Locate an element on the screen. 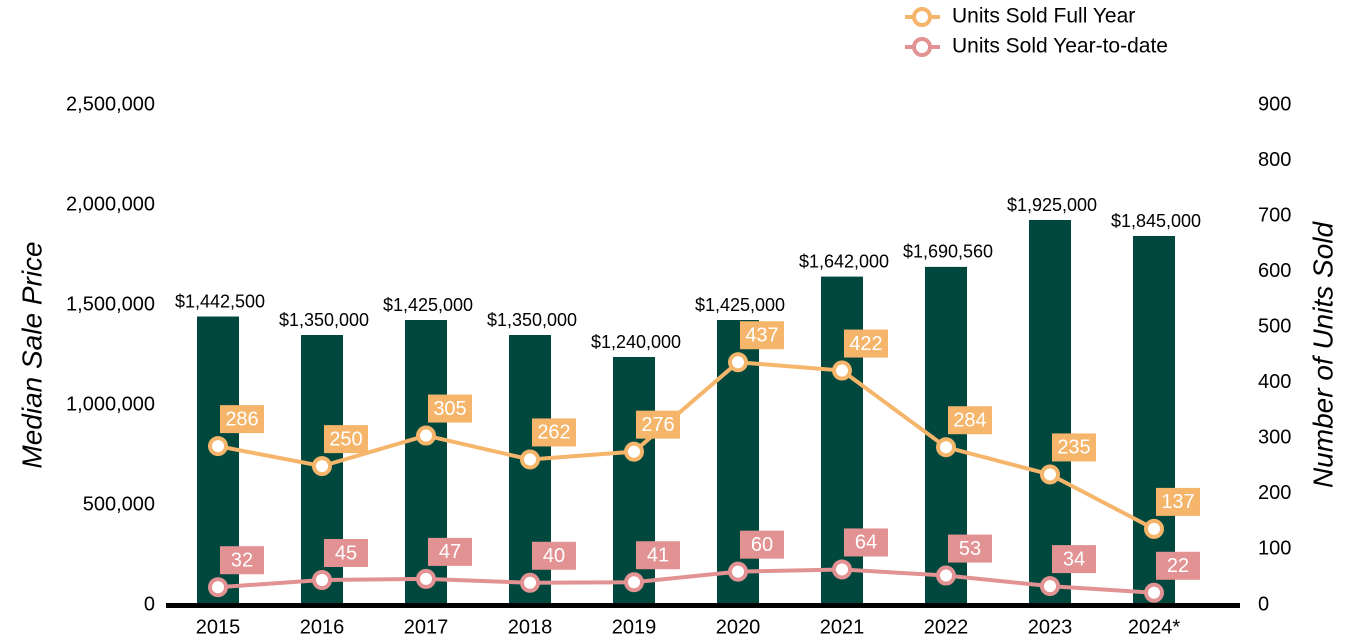 This screenshot has height=640, width=1349. x-axis-line is located at coordinates (703, 605).